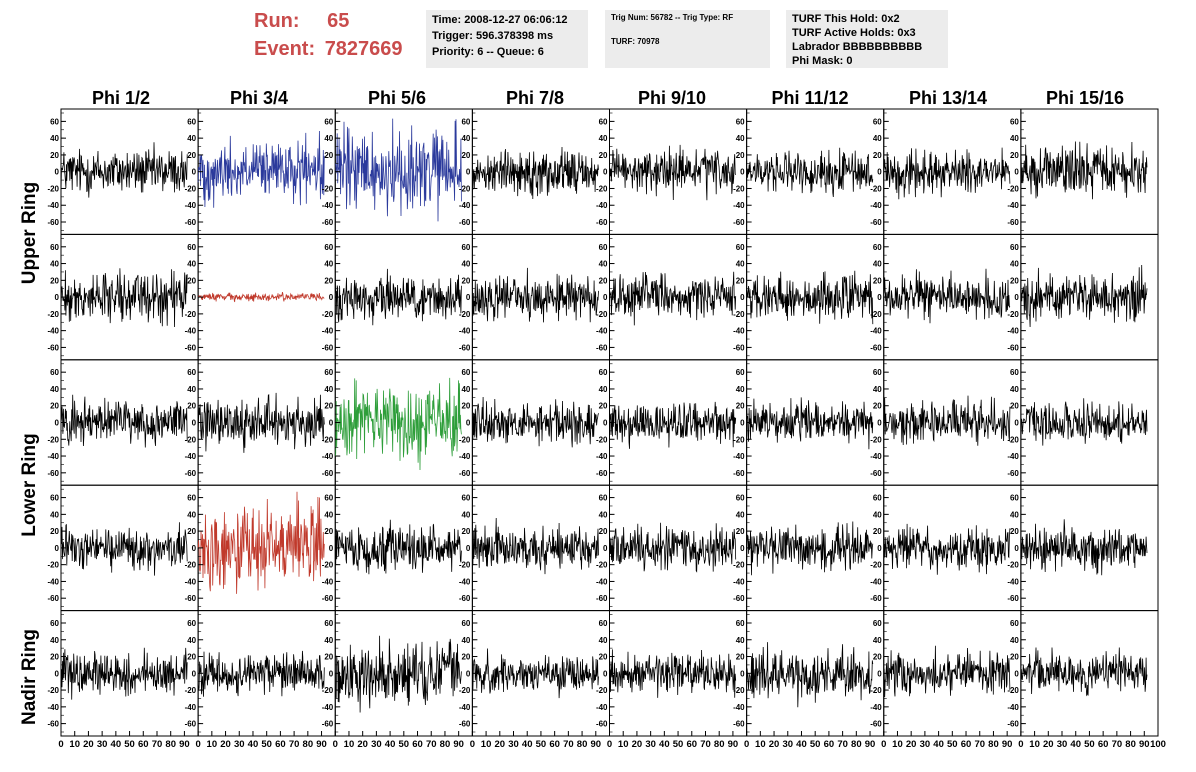 The image size is (1196, 772). Describe the element at coordinates (810, 172) in the screenshot. I see `waveform-trace-r0-c5` at that location.